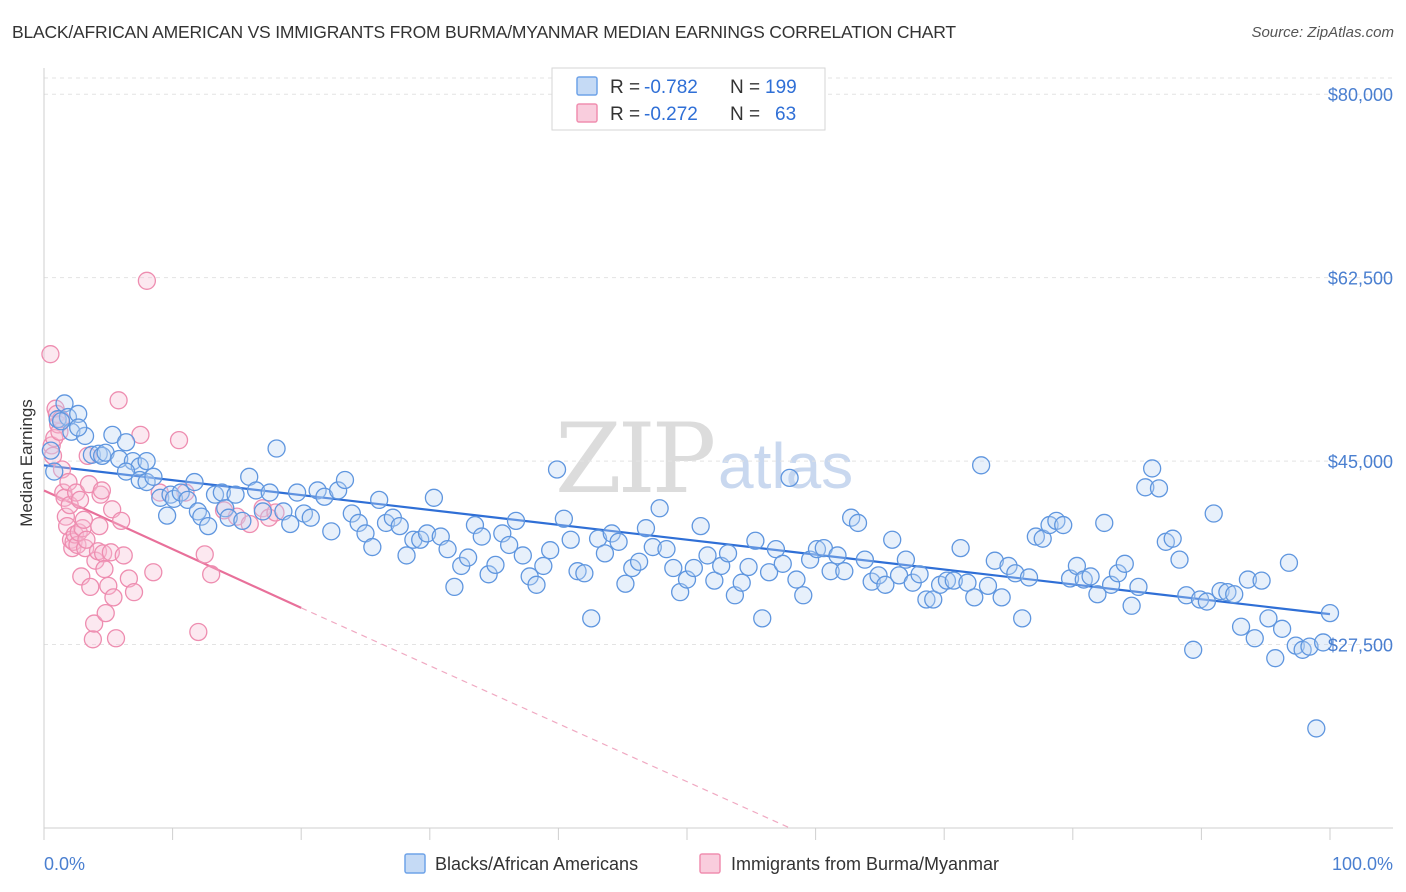  I want to click on watermark-atlas: atlas, so click(785, 466).